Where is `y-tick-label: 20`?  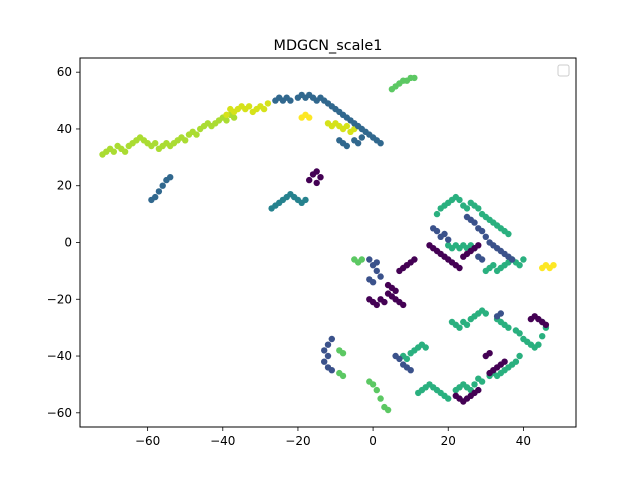 y-tick-label: 20 is located at coordinates (64, 186).